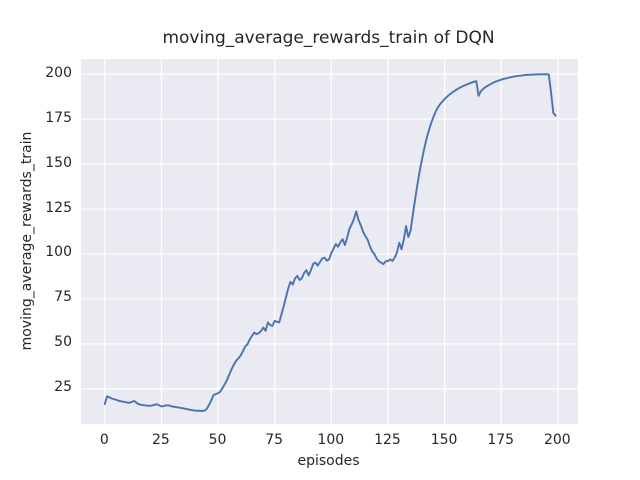 The width and height of the screenshot is (640, 480). Describe the element at coordinates (58, 252) in the screenshot. I see `y-tick-label: 100` at that location.